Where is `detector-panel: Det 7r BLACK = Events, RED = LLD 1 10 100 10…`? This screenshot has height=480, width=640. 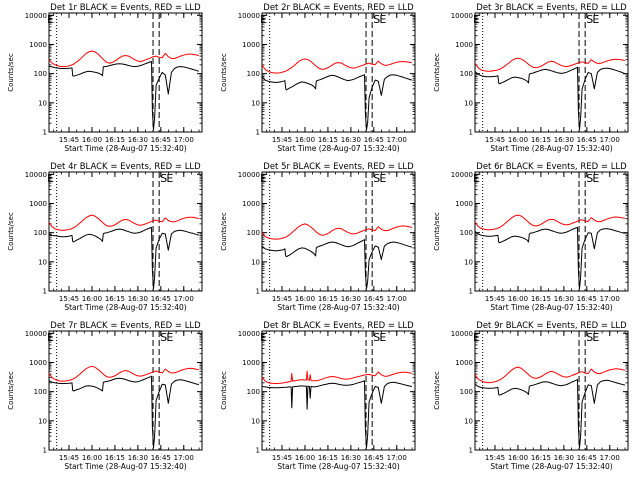
detector-panel: Det 7r BLACK = Events, RED = LLD 1 10 100 10… is located at coordinates (105, 396).